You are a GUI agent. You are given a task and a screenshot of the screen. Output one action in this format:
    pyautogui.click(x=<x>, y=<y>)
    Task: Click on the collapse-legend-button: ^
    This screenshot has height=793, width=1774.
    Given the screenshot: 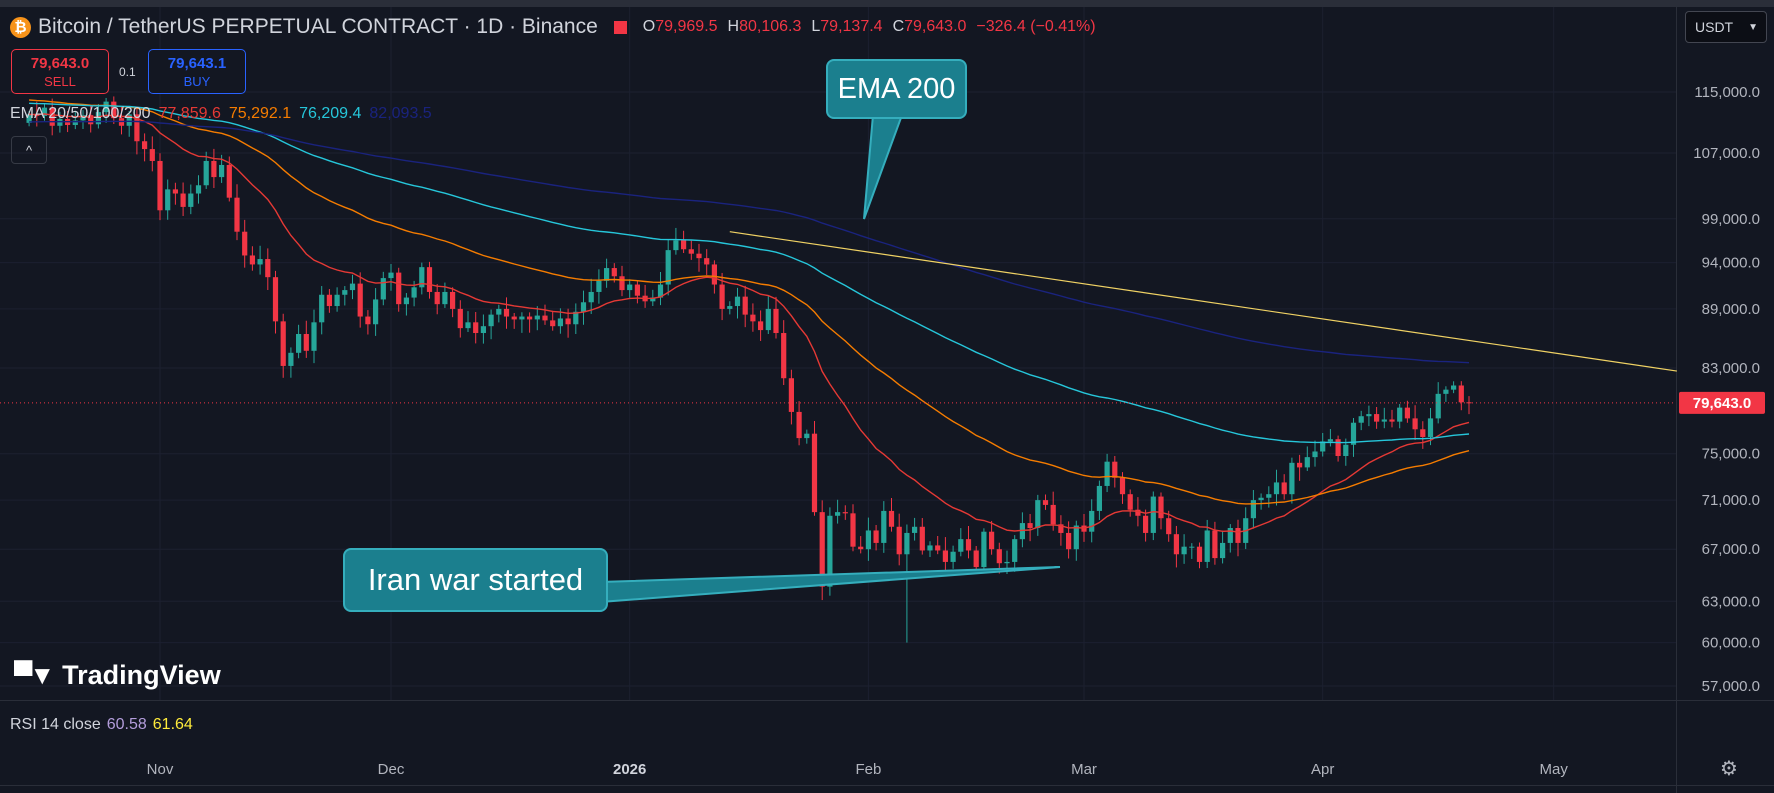 What is the action you would take?
    pyautogui.click(x=29, y=150)
    